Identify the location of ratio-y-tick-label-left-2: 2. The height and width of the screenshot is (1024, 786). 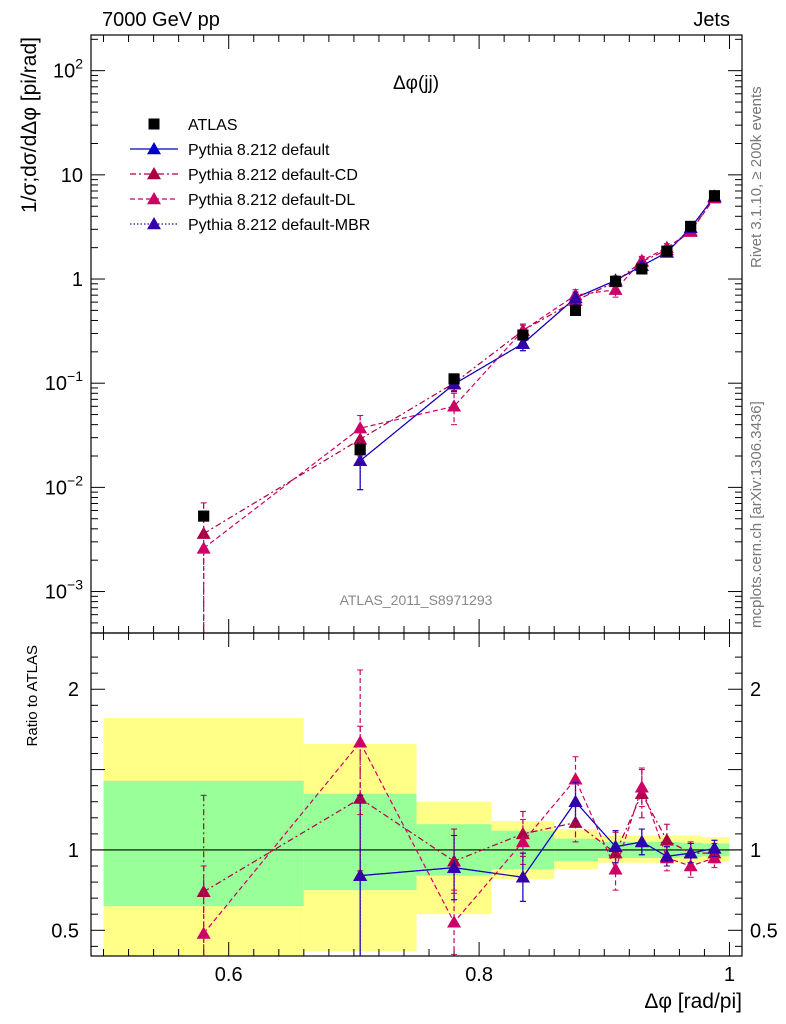
(73, 690).